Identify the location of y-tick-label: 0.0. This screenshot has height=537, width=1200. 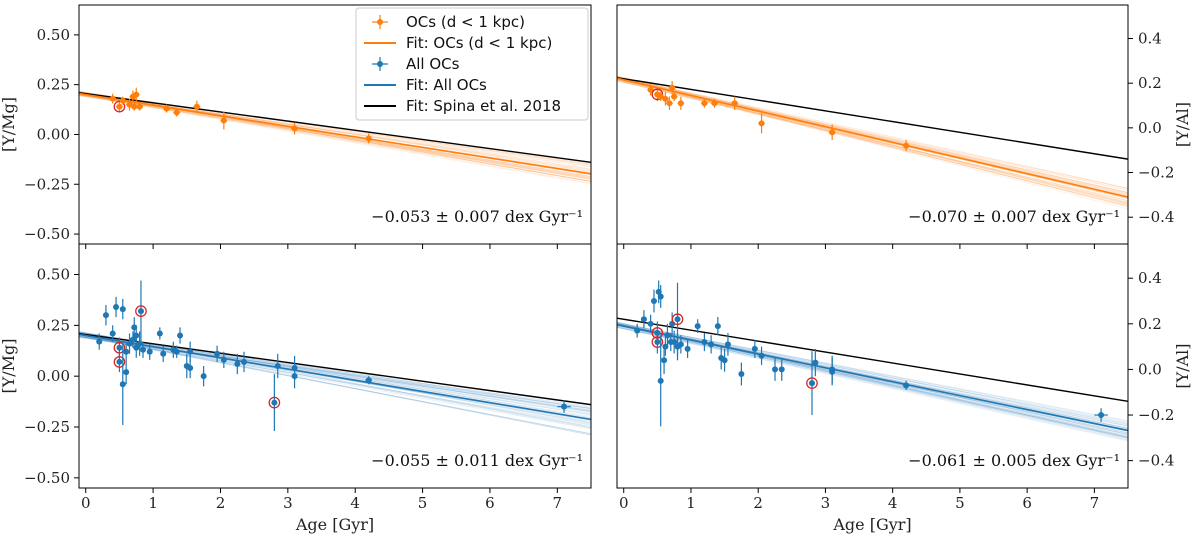
(1150, 128).